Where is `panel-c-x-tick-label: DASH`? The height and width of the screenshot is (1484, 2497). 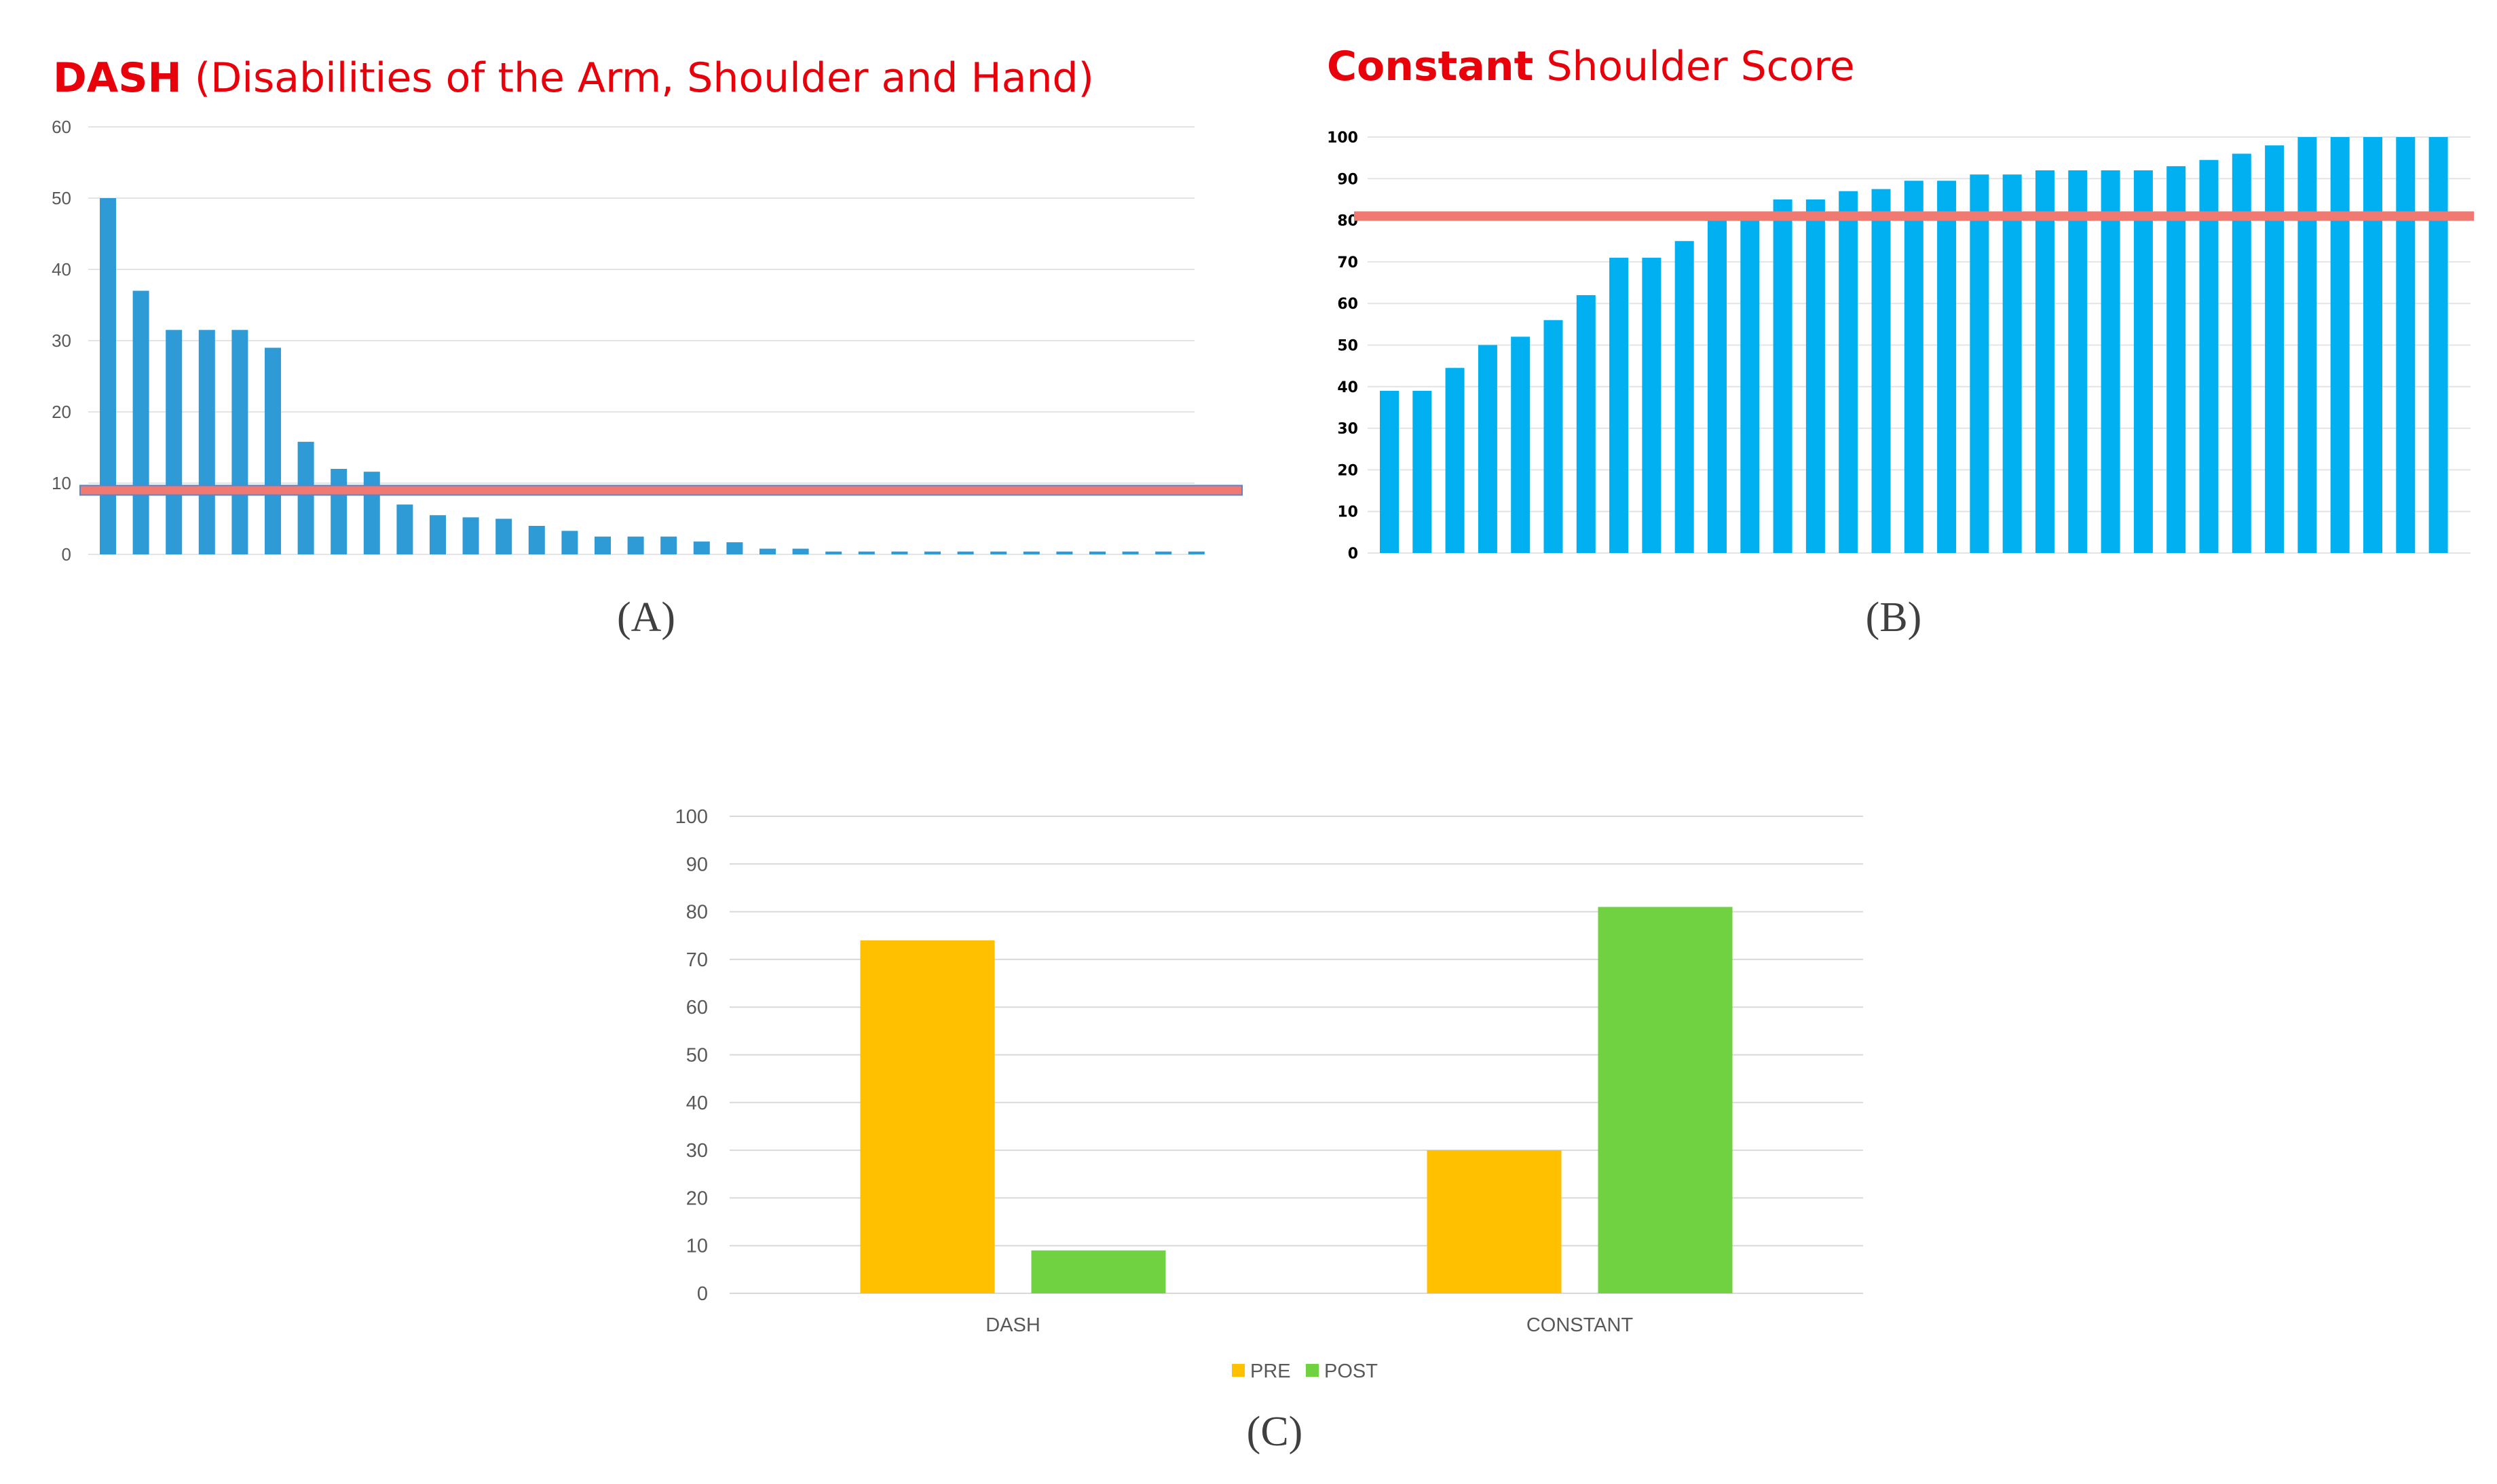
panel-c-x-tick-label: DASH is located at coordinates (1012, 1325).